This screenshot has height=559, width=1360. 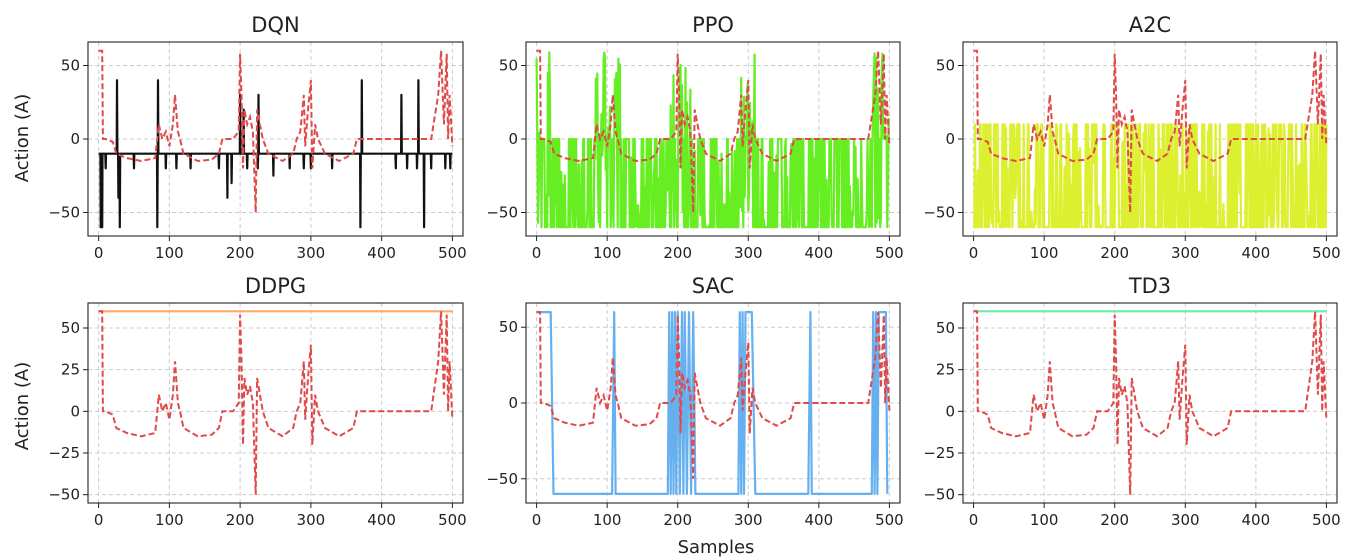 I want to click on x-axis-label: Samples, so click(x=716, y=547).